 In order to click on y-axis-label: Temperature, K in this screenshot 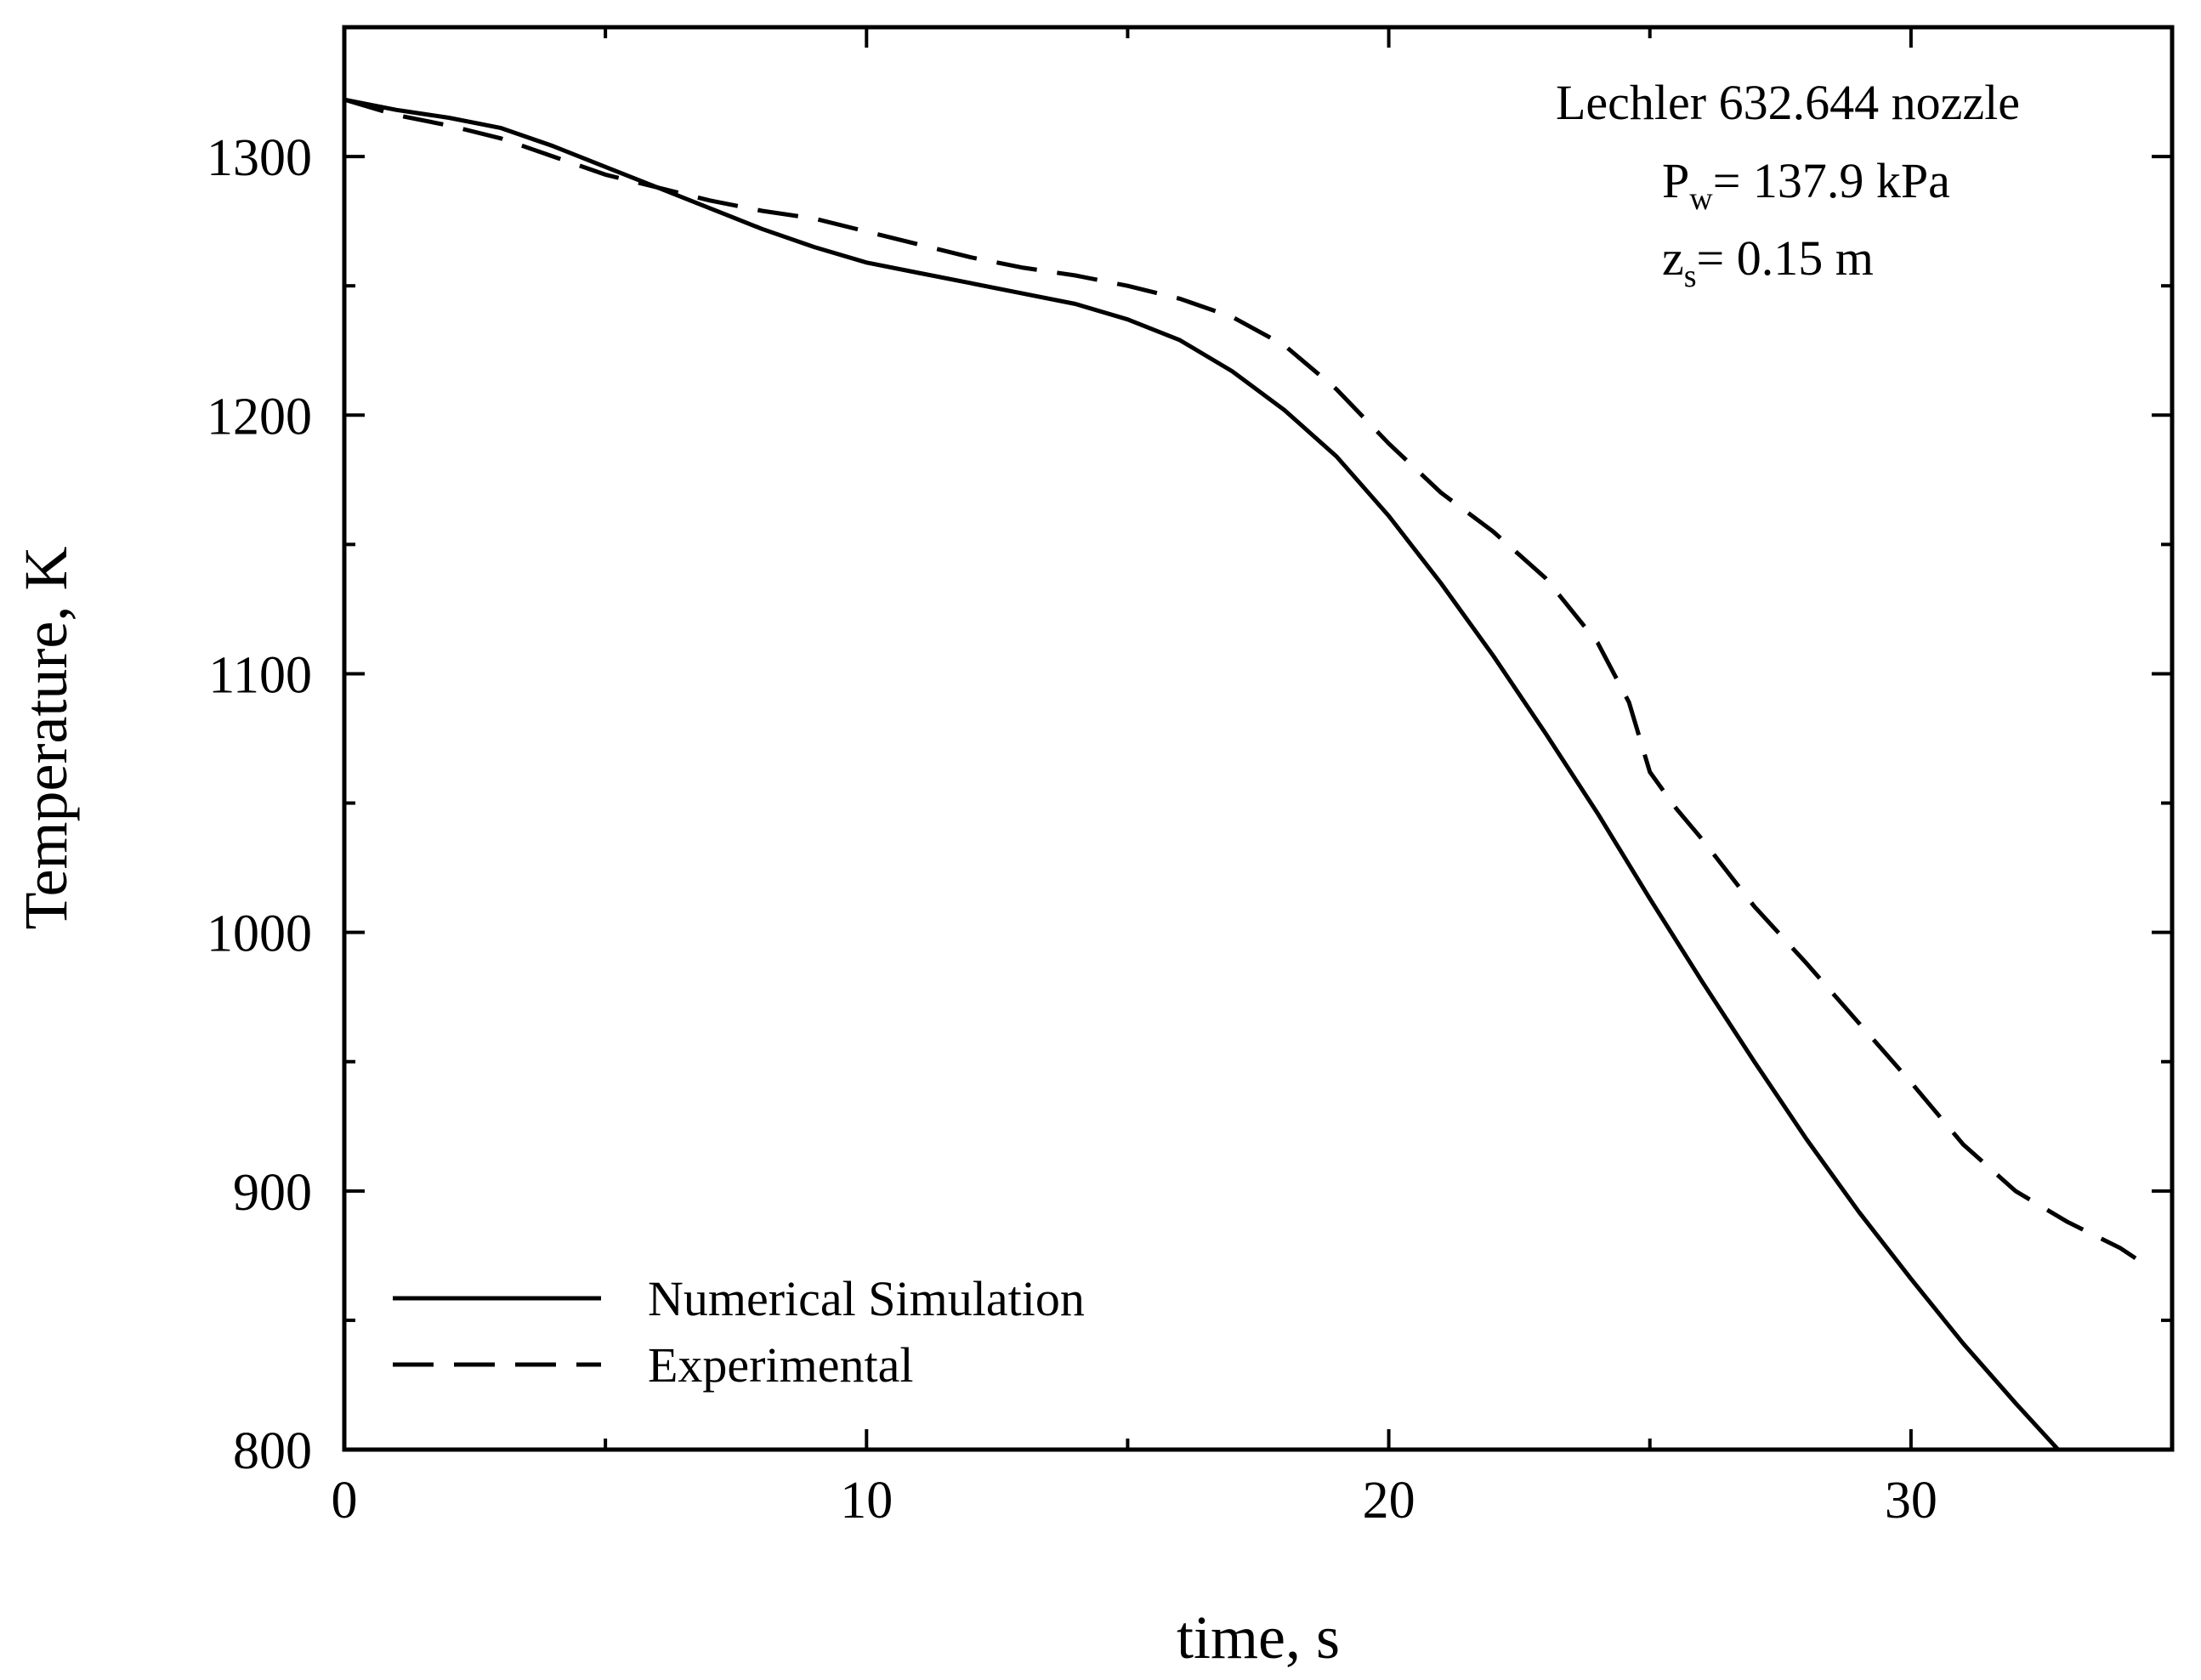, I will do `click(46, 738)`.